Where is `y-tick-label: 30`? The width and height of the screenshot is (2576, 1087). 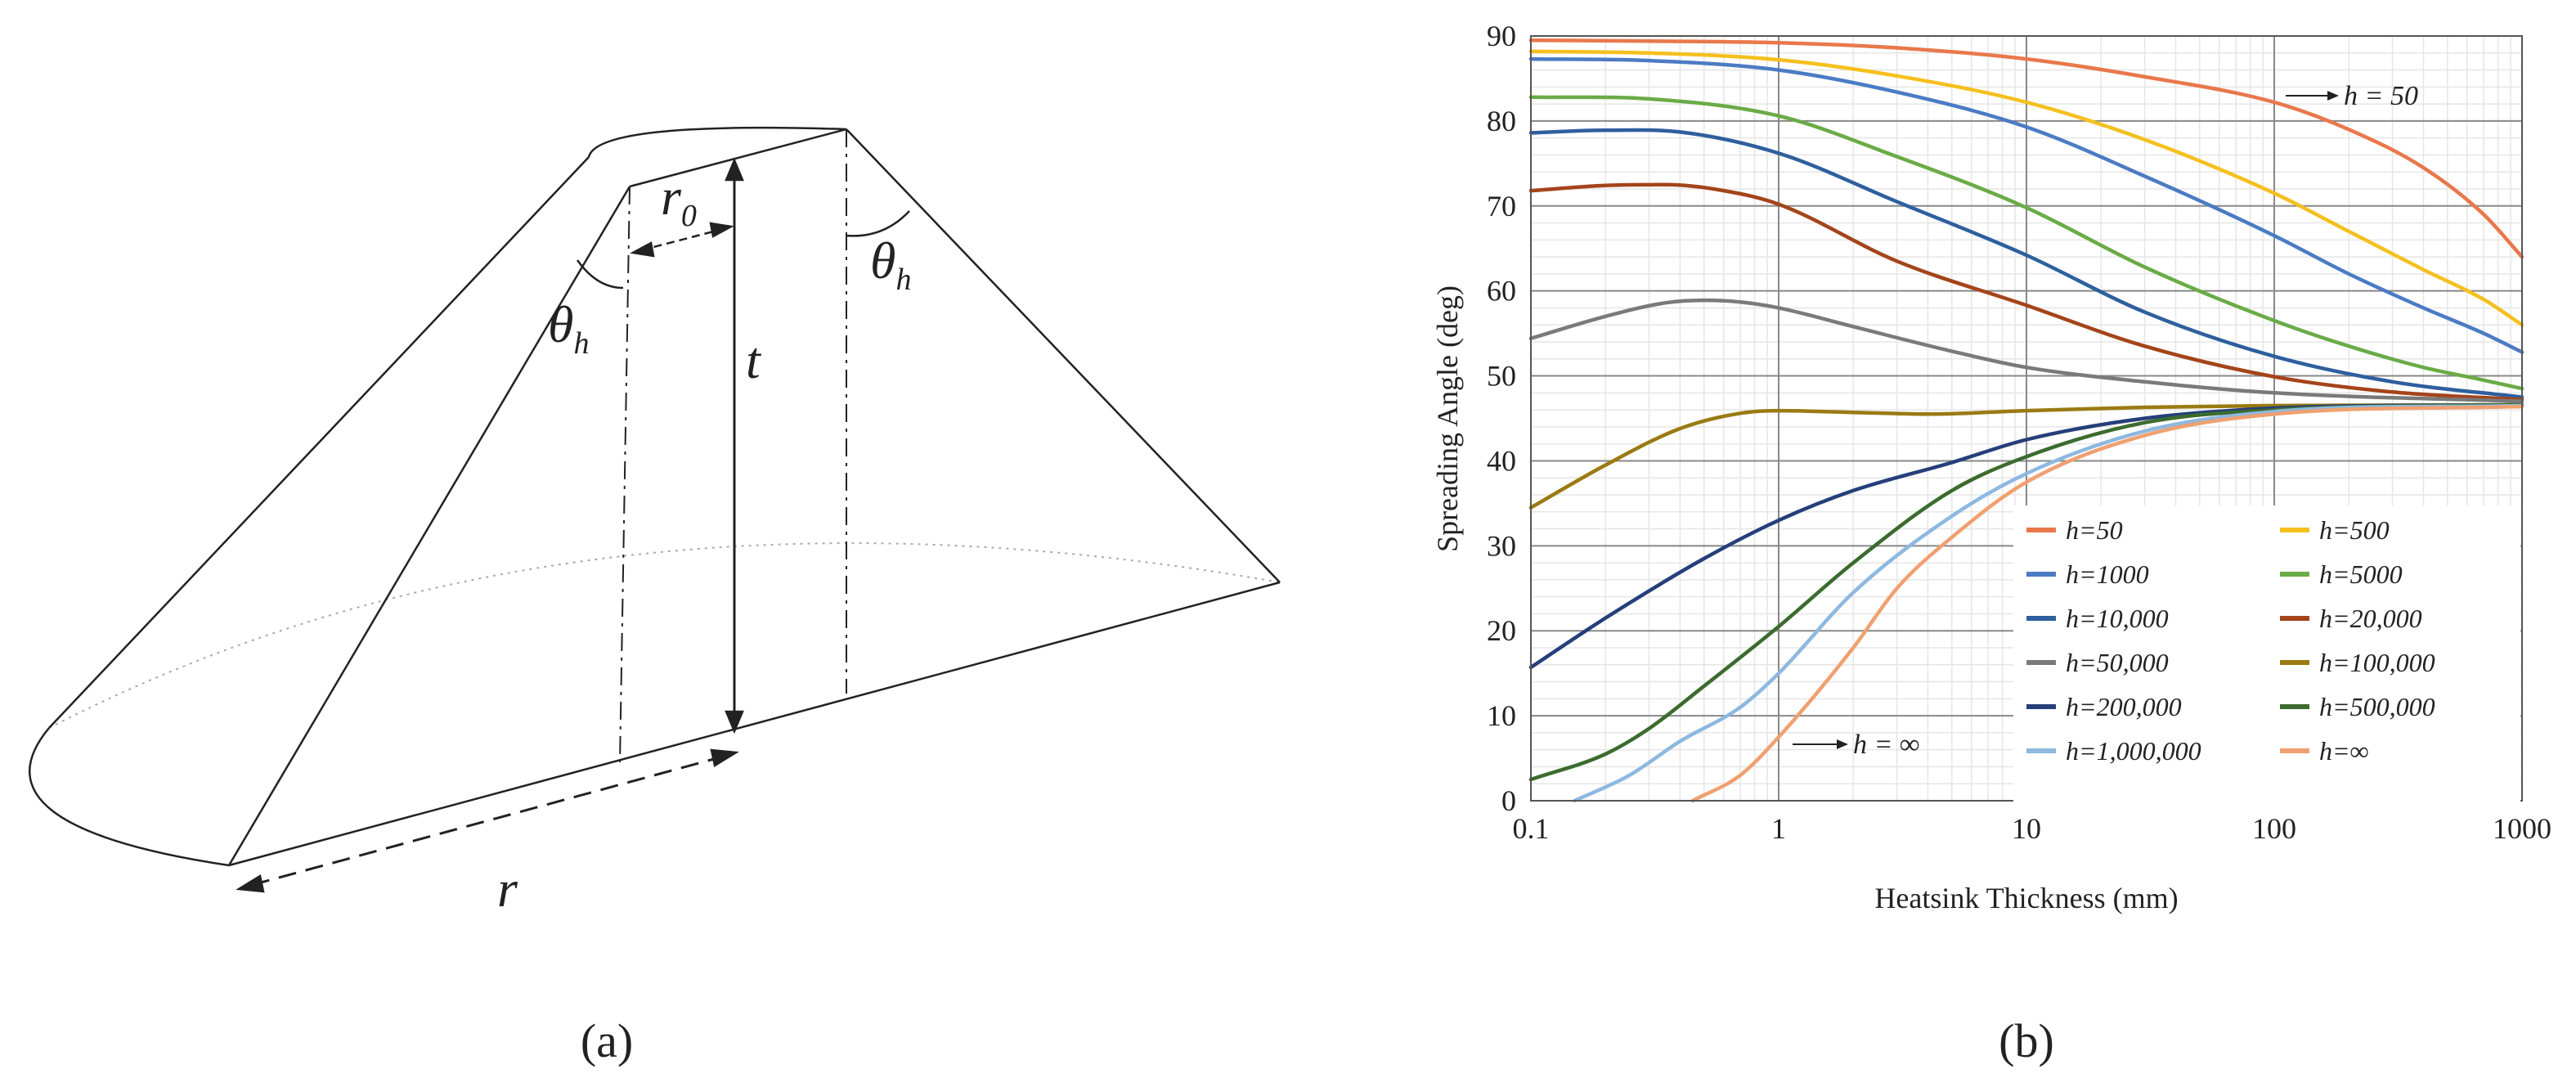 y-tick-label: 30 is located at coordinates (1502, 545).